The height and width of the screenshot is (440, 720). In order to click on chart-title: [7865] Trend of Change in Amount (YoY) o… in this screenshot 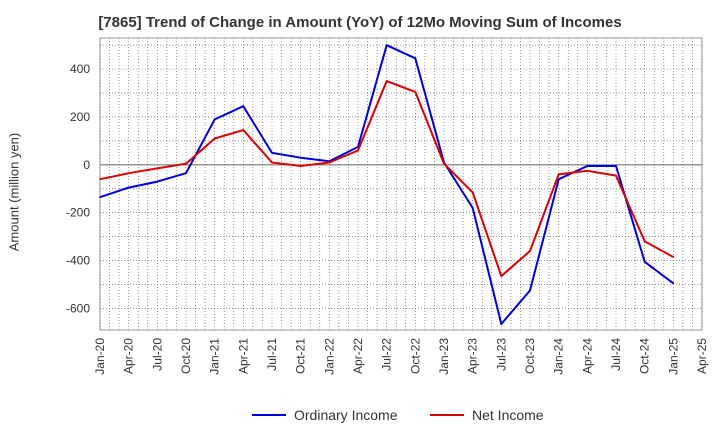, I will do `click(360, 22)`.